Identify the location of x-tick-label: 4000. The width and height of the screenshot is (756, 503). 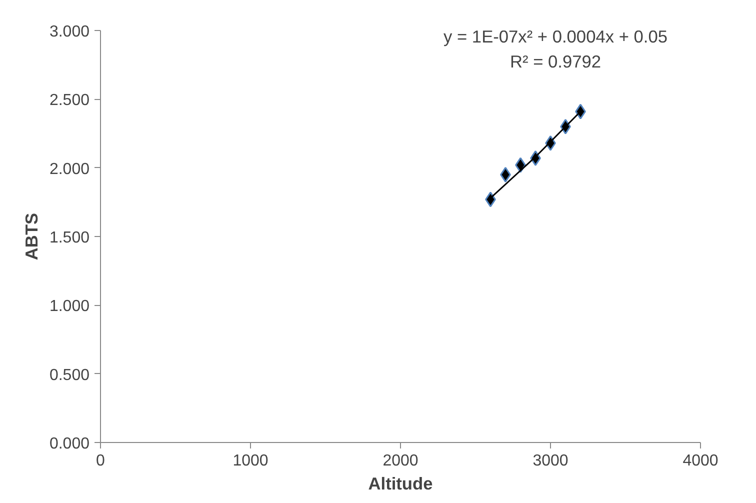
(700, 461).